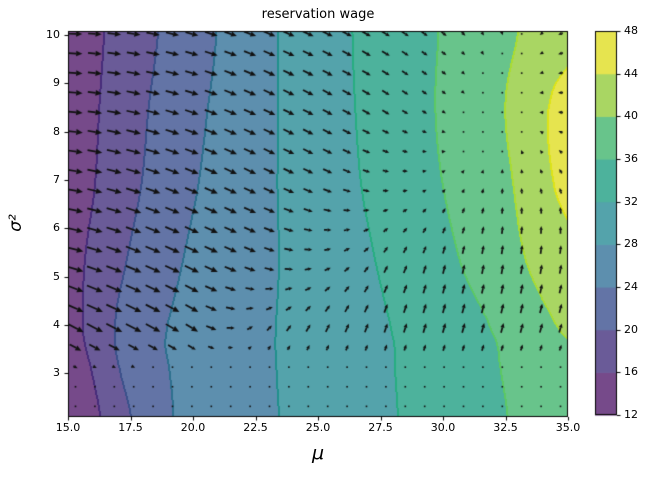  I want to click on y-tick-label: 4, so click(56, 325).